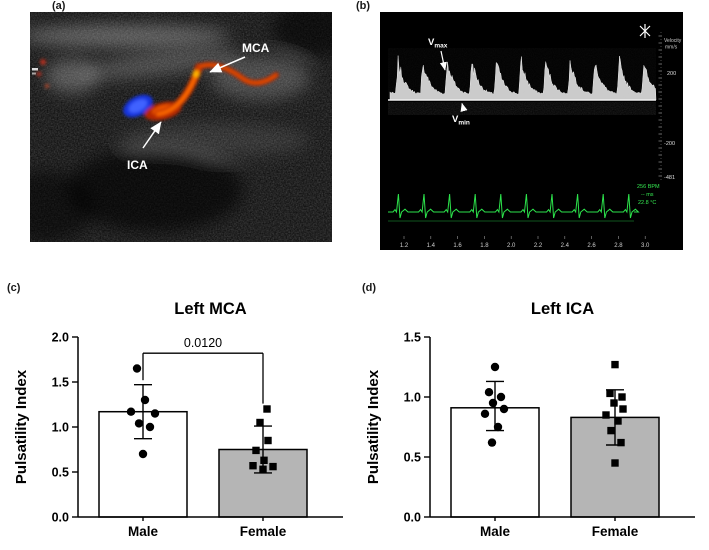 The width and height of the screenshot is (709, 550). What do you see at coordinates (648, 187) in the screenshot?
I see `ecg-readout-bpm: 256 BPM` at bounding box center [648, 187].